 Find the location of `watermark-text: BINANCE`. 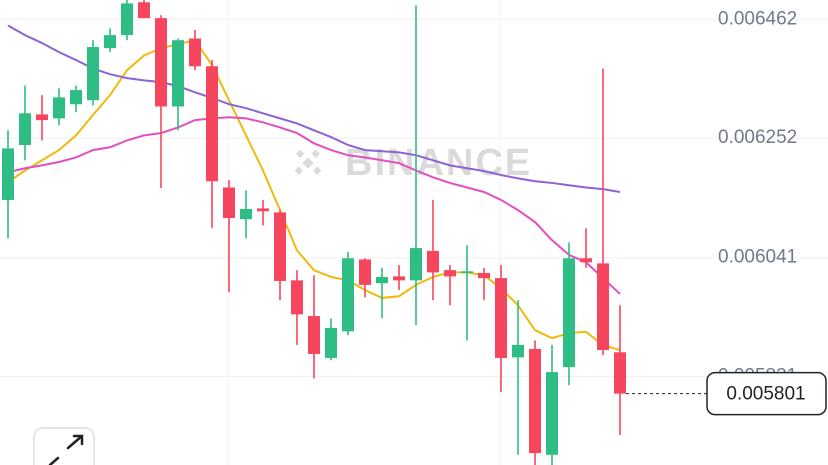

watermark-text: BINANCE is located at coordinates (438, 163).